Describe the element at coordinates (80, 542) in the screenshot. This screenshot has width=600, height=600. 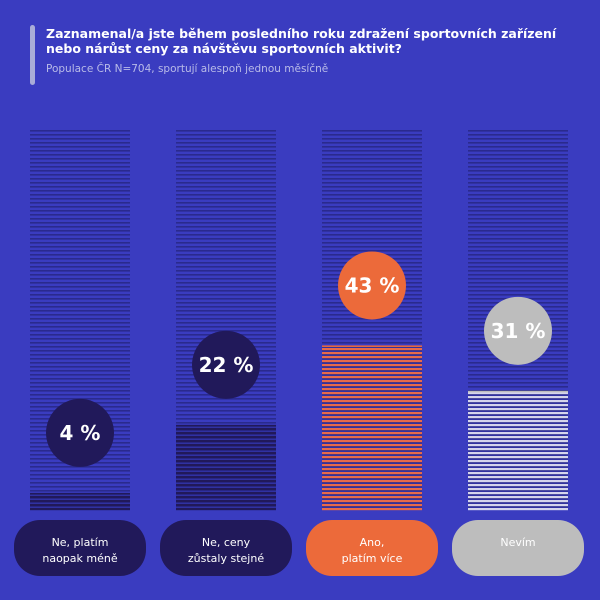
I see `category-label: Ne, platím` at that location.